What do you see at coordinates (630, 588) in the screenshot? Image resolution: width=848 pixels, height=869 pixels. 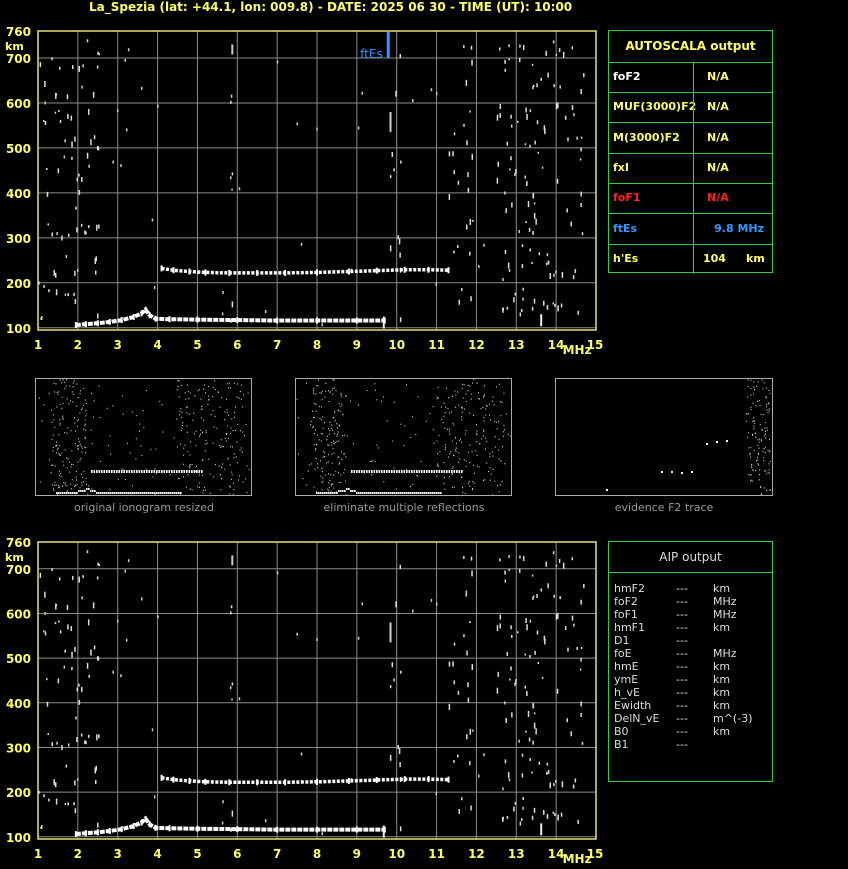 I see `aip-param: hmF2` at bounding box center [630, 588].